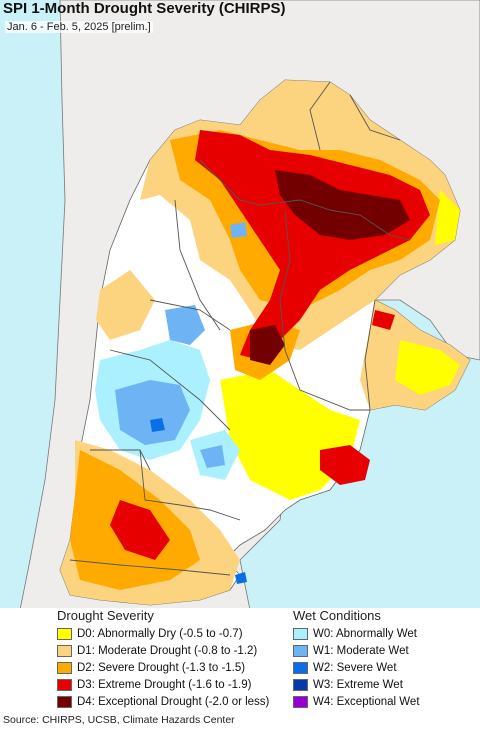 This screenshot has height=730, width=480. I want to click on legend-label-w4: W4: Exceptional Wet, so click(366, 702).